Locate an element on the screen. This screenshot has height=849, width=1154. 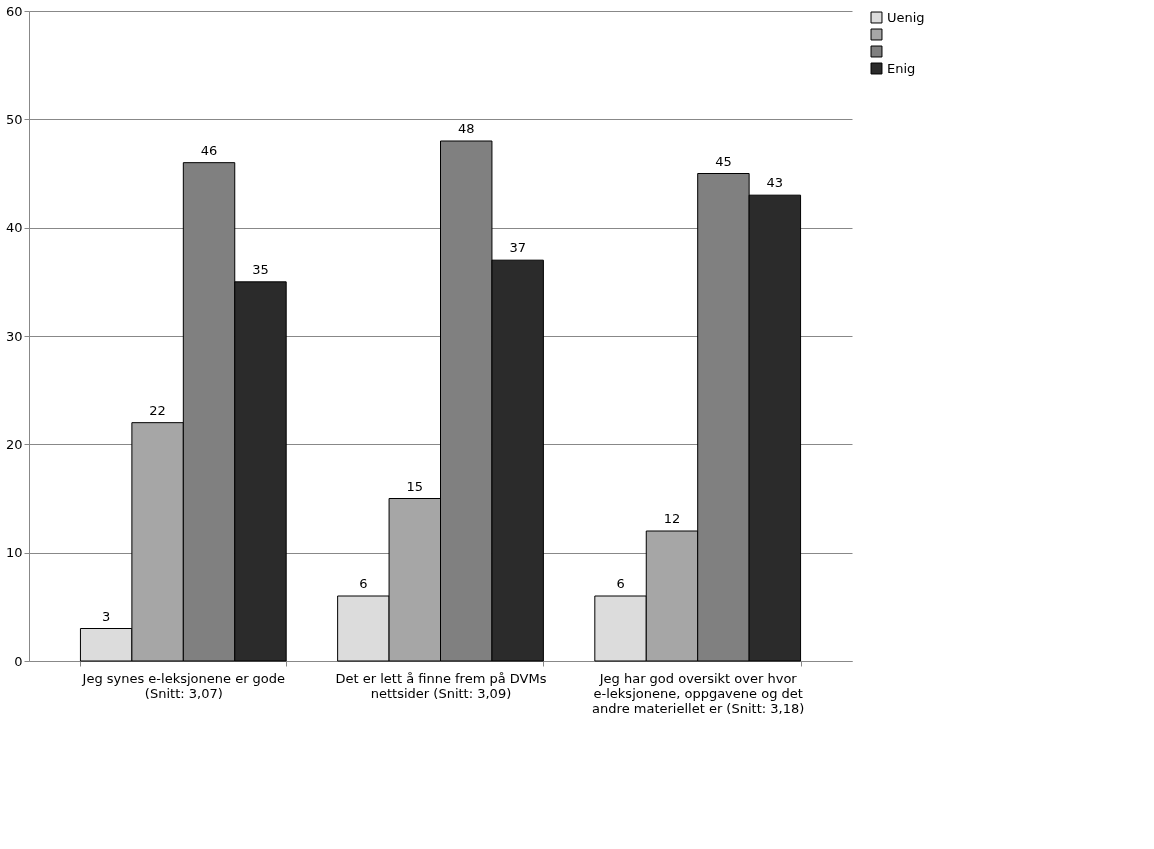
y-tick-label: 40 is located at coordinates (14, 228).